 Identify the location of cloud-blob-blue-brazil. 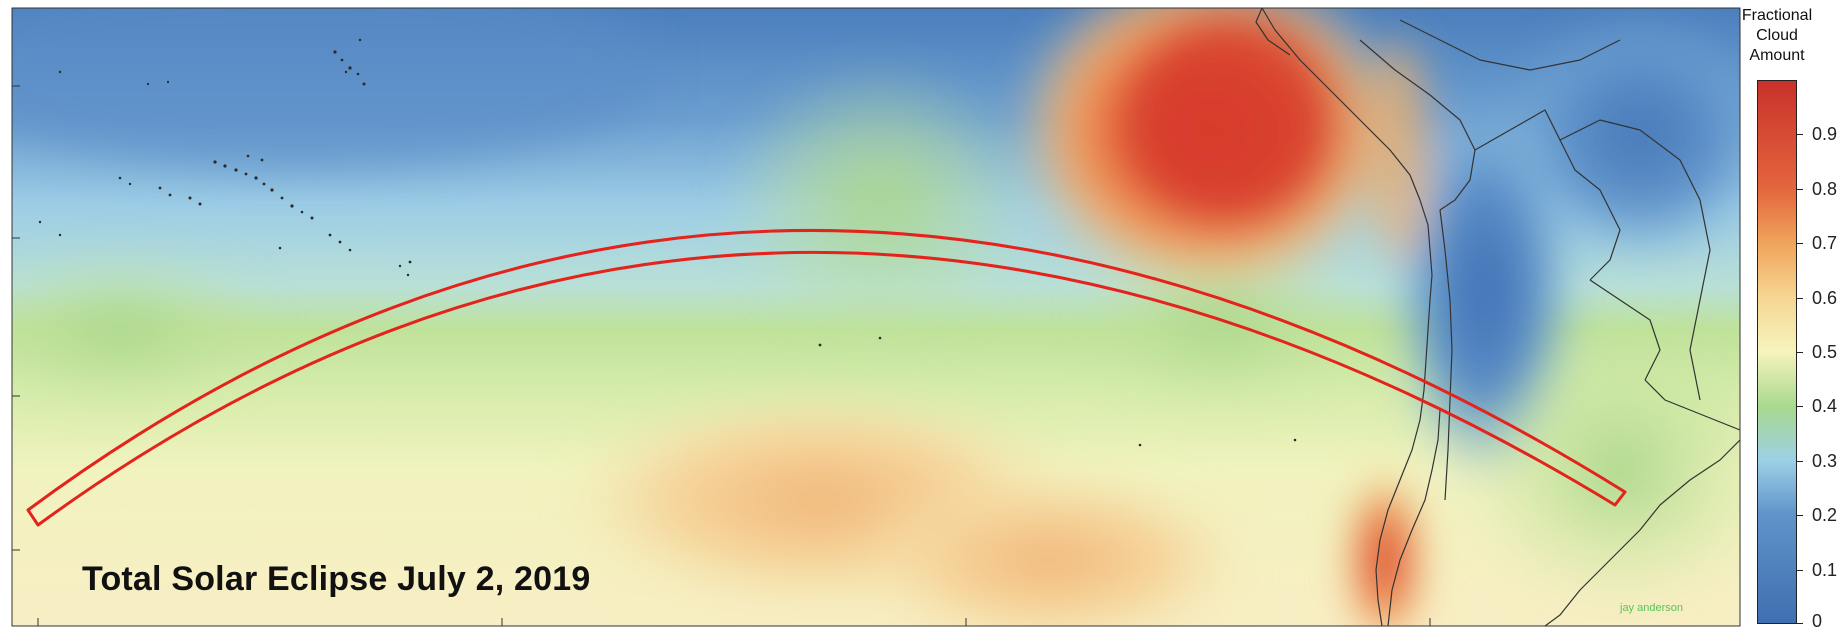
(1620, 140).